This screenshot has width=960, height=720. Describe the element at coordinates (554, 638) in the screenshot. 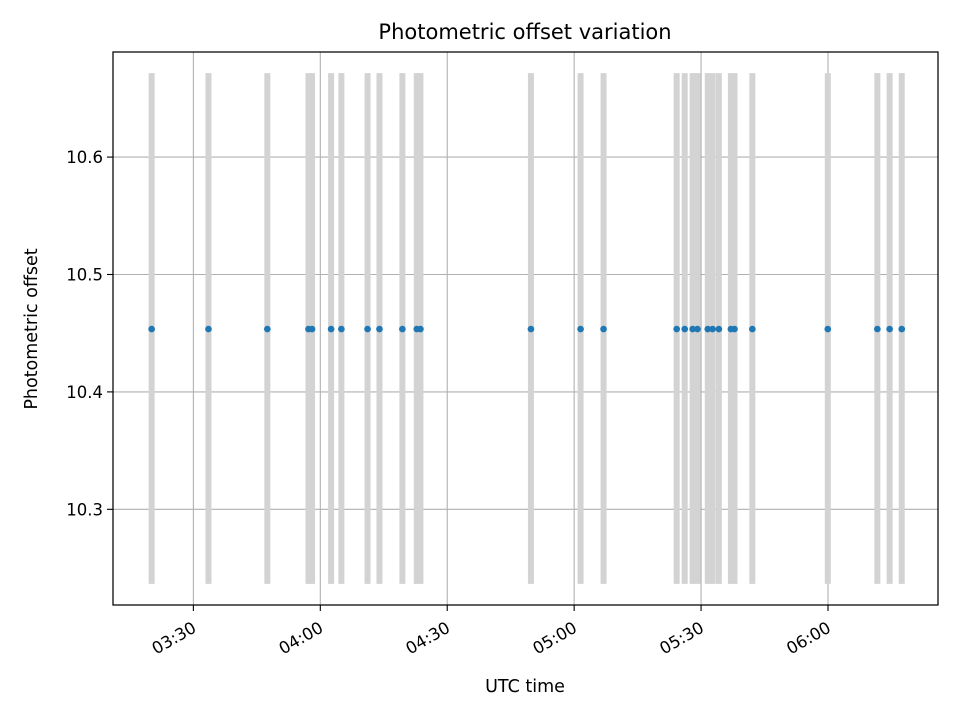

I see `x-tick-label: 05:00` at that location.